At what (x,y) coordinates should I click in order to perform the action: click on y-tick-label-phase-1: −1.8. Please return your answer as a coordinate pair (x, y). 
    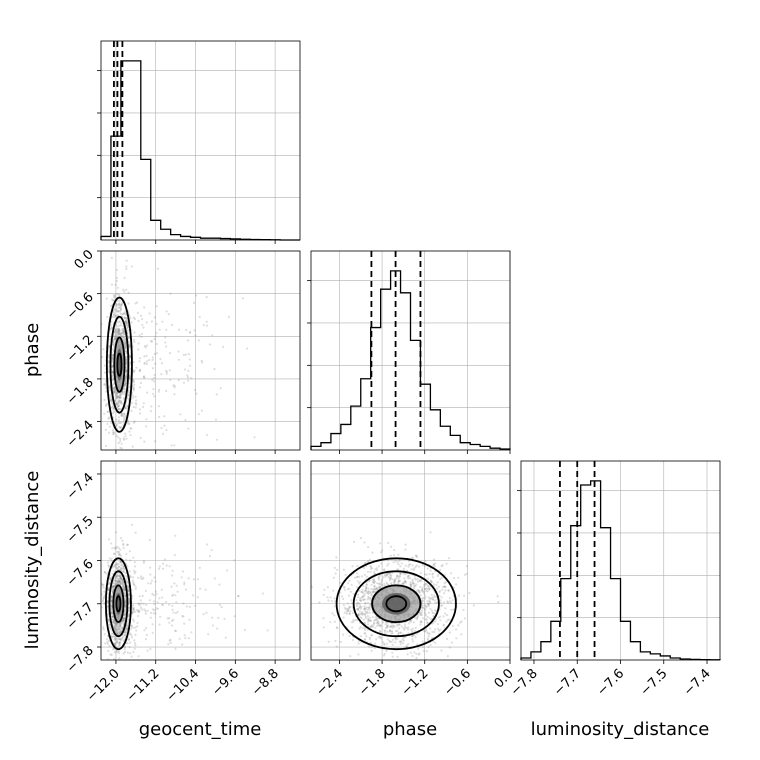
    Looking at the image, I should click on (80, 391).